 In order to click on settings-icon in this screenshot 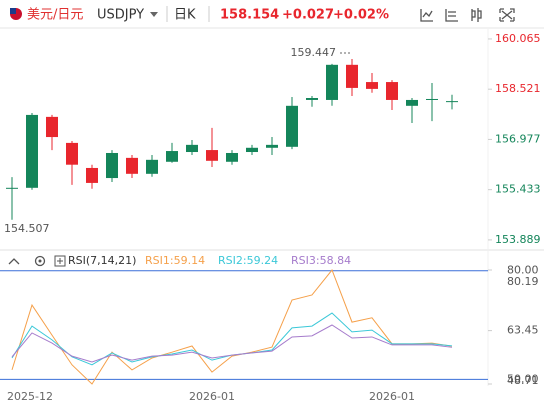, I will do `click(40, 261)`.